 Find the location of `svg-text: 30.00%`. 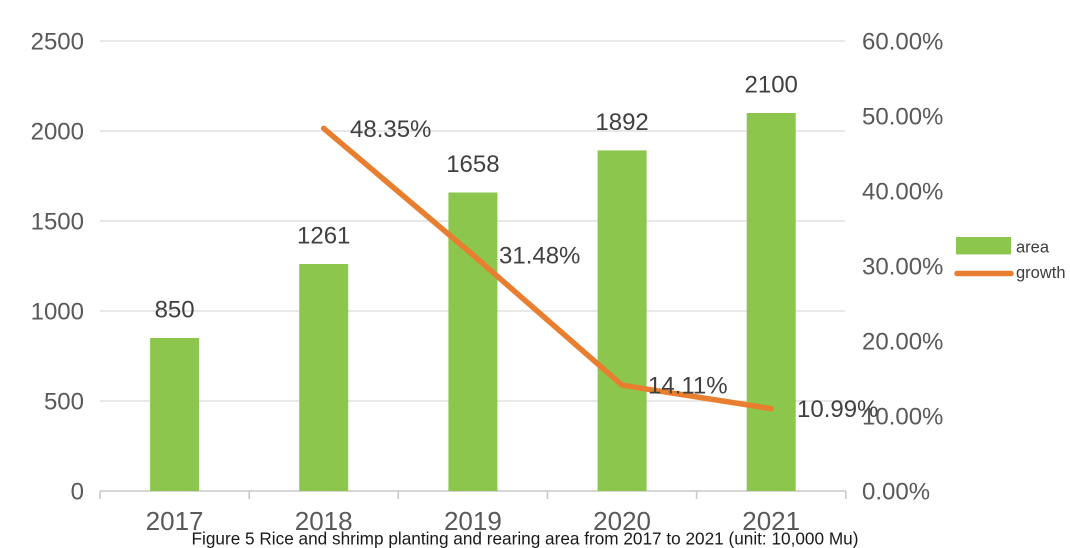

svg-text: 30.00% is located at coordinates (902, 267).